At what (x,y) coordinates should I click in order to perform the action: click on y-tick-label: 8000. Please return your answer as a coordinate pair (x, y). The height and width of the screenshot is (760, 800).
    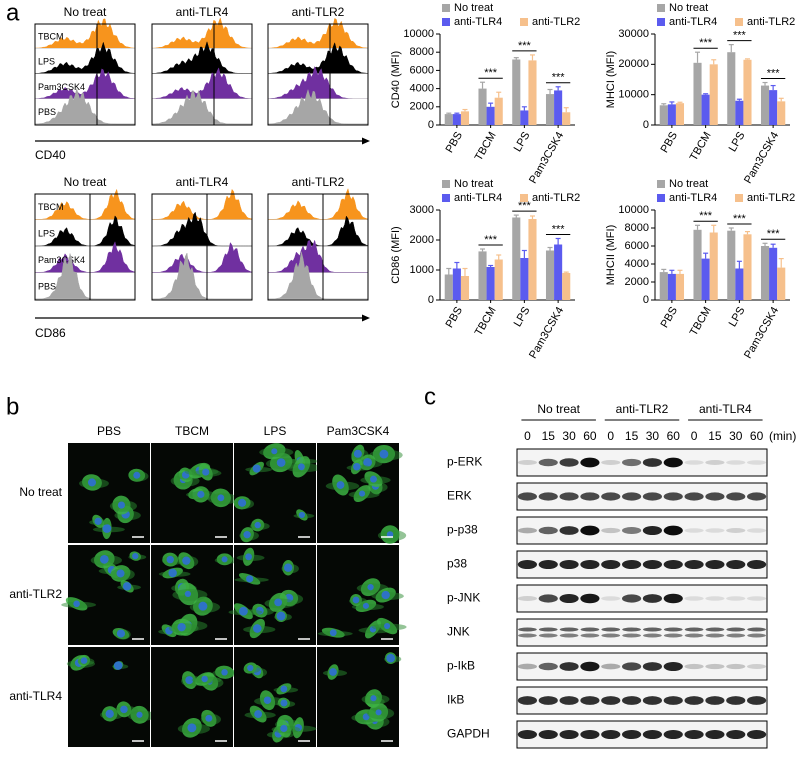
    Looking at the image, I should click on (422, 52).